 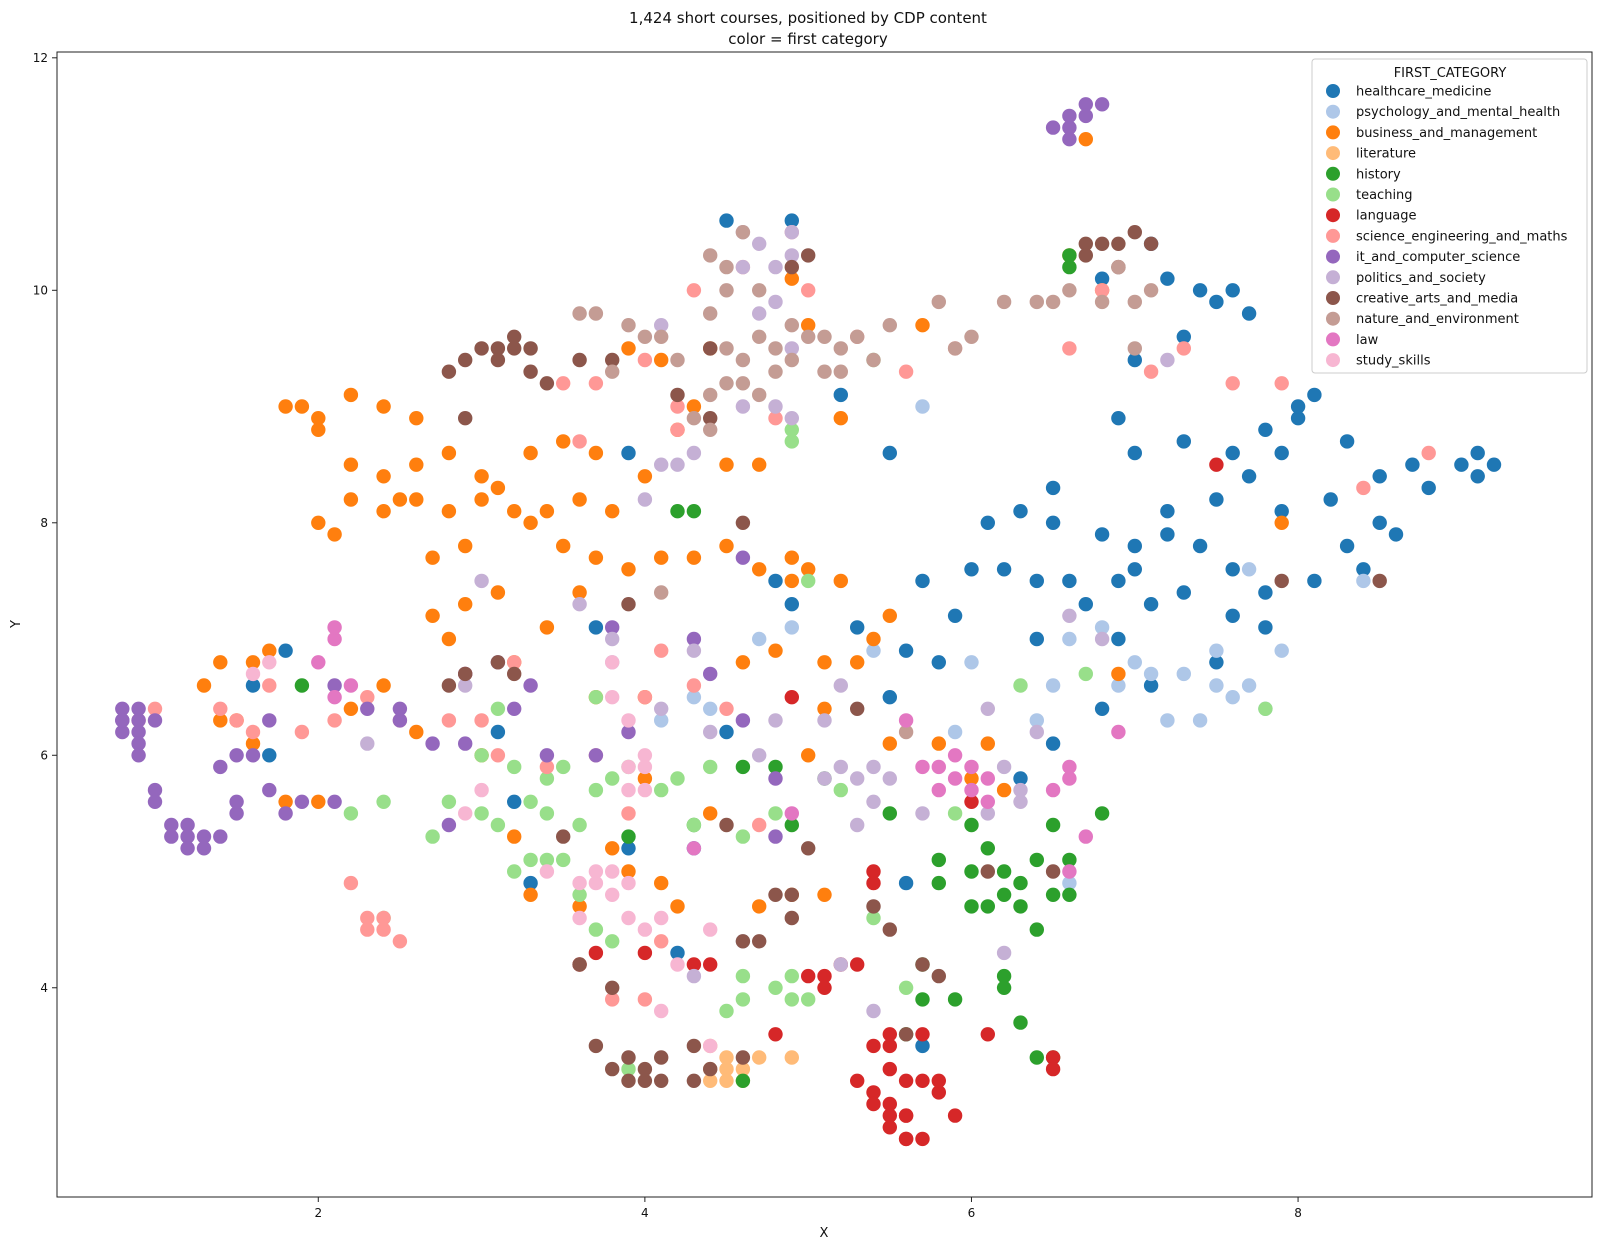 What do you see at coordinates (44, 523) in the screenshot?
I see `y-tick-label-2: 8` at bounding box center [44, 523].